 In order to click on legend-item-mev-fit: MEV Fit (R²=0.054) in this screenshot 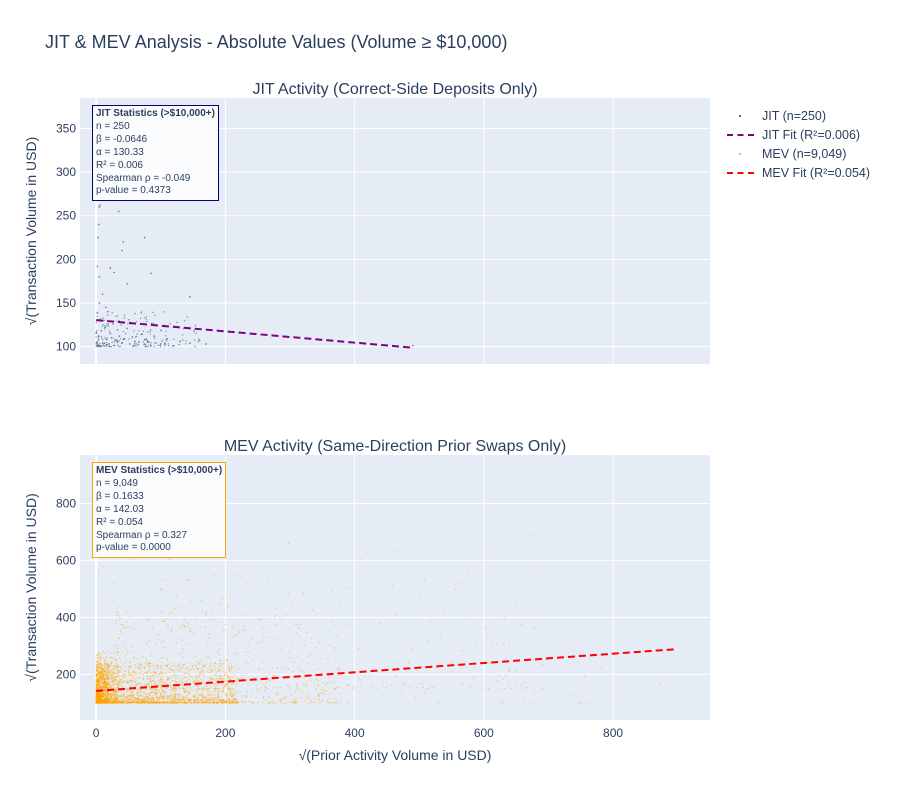, I will do `click(797, 172)`.